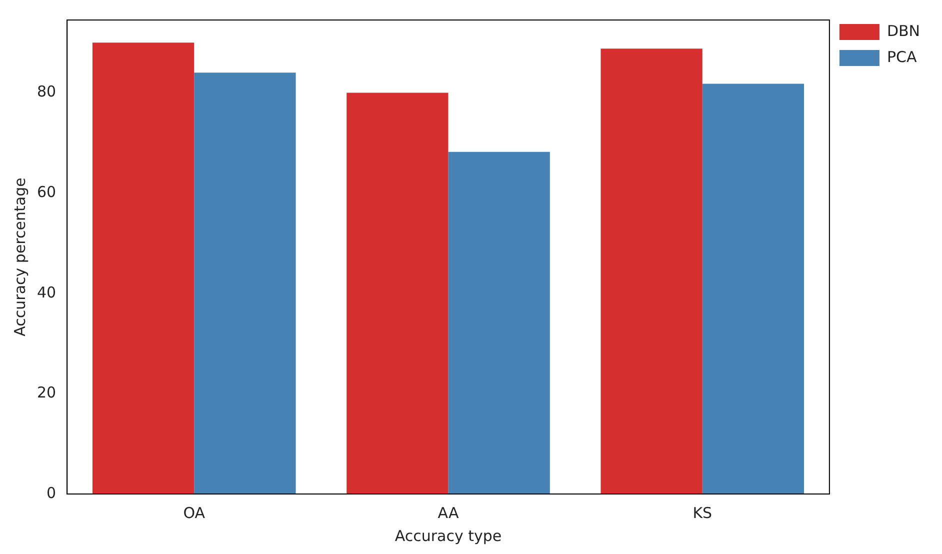  What do you see at coordinates (46, 91) in the screenshot?
I see `y-tick-label: 80` at bounding box center [46, 91].